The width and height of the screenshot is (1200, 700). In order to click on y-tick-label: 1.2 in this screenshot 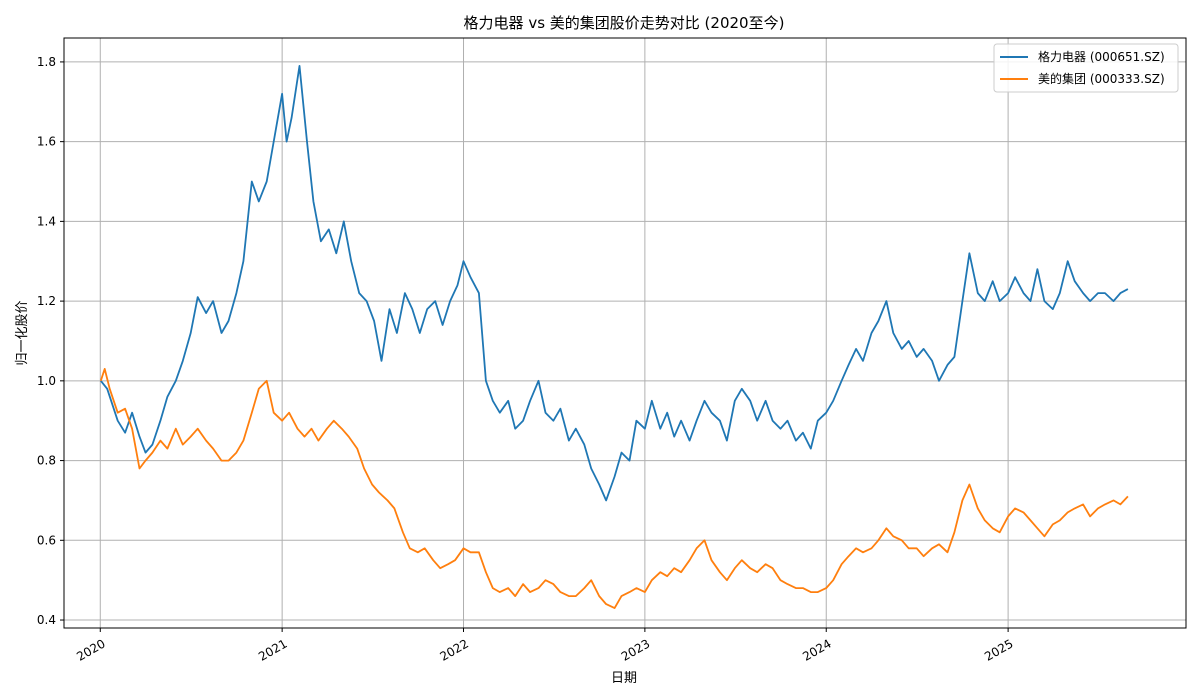, I will do `click(46, 301)`.